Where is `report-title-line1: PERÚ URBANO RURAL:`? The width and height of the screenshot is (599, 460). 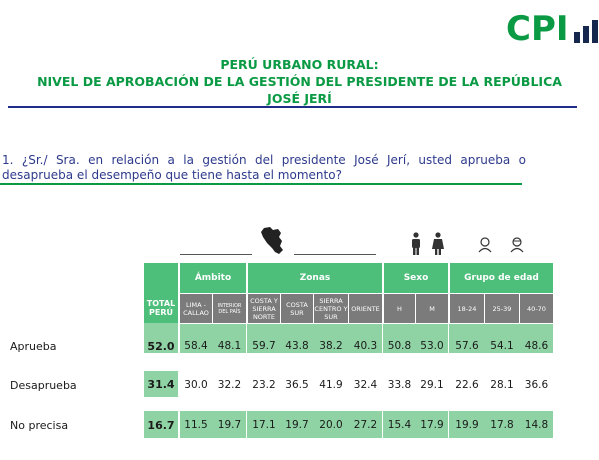
report-title-line1: PERÚ URBANO RURAL: is located at coordinates (299, 64).